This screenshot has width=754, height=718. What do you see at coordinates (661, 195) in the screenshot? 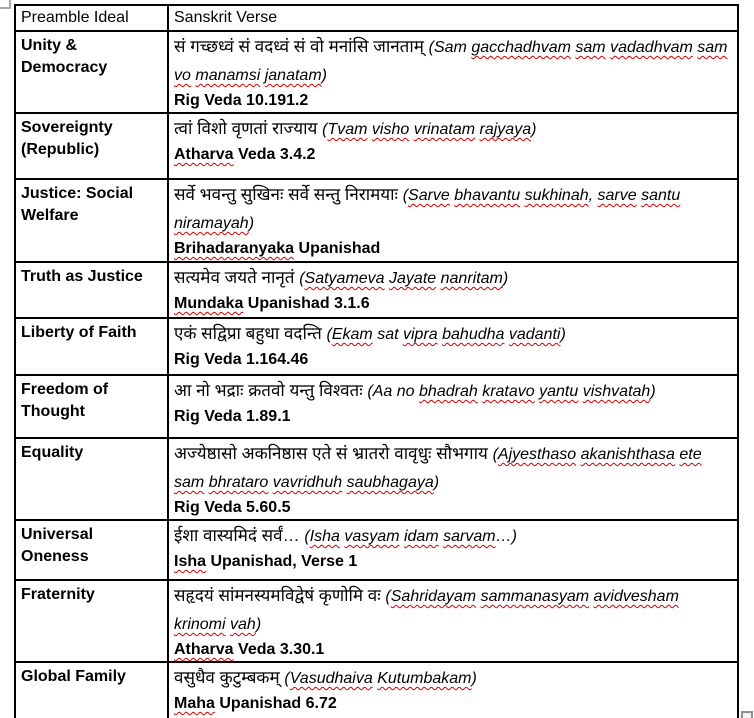
I see `misspelled-word: santu` at bounding box center [661, 195].